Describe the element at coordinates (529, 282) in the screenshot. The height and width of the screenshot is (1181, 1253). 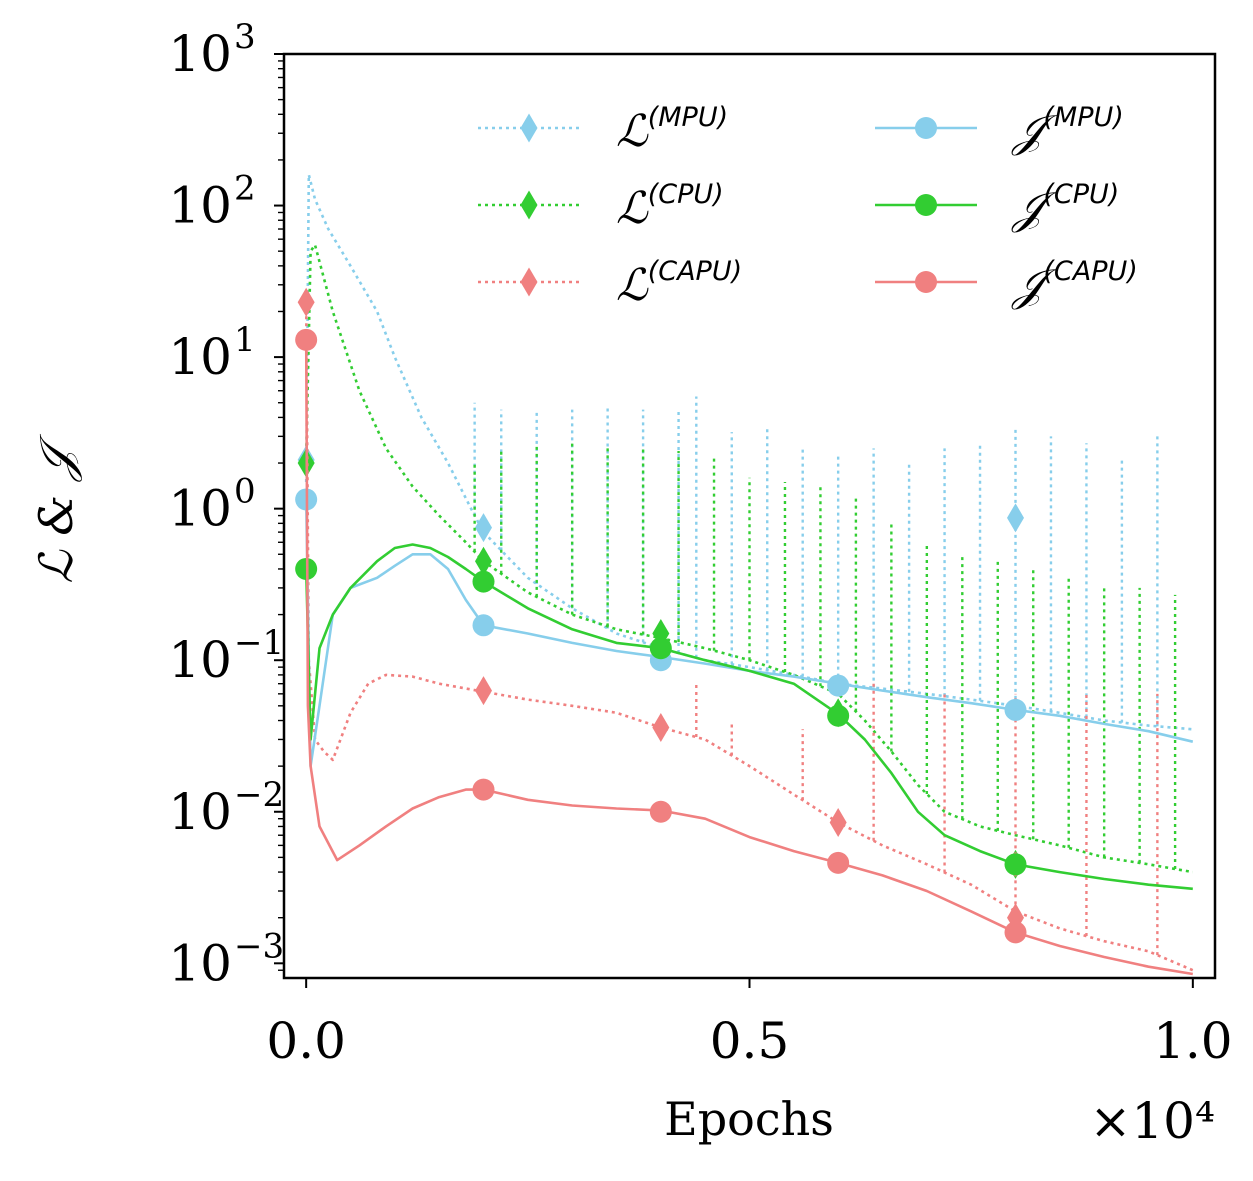
I see `legend-marker-loss-capu` at that location.